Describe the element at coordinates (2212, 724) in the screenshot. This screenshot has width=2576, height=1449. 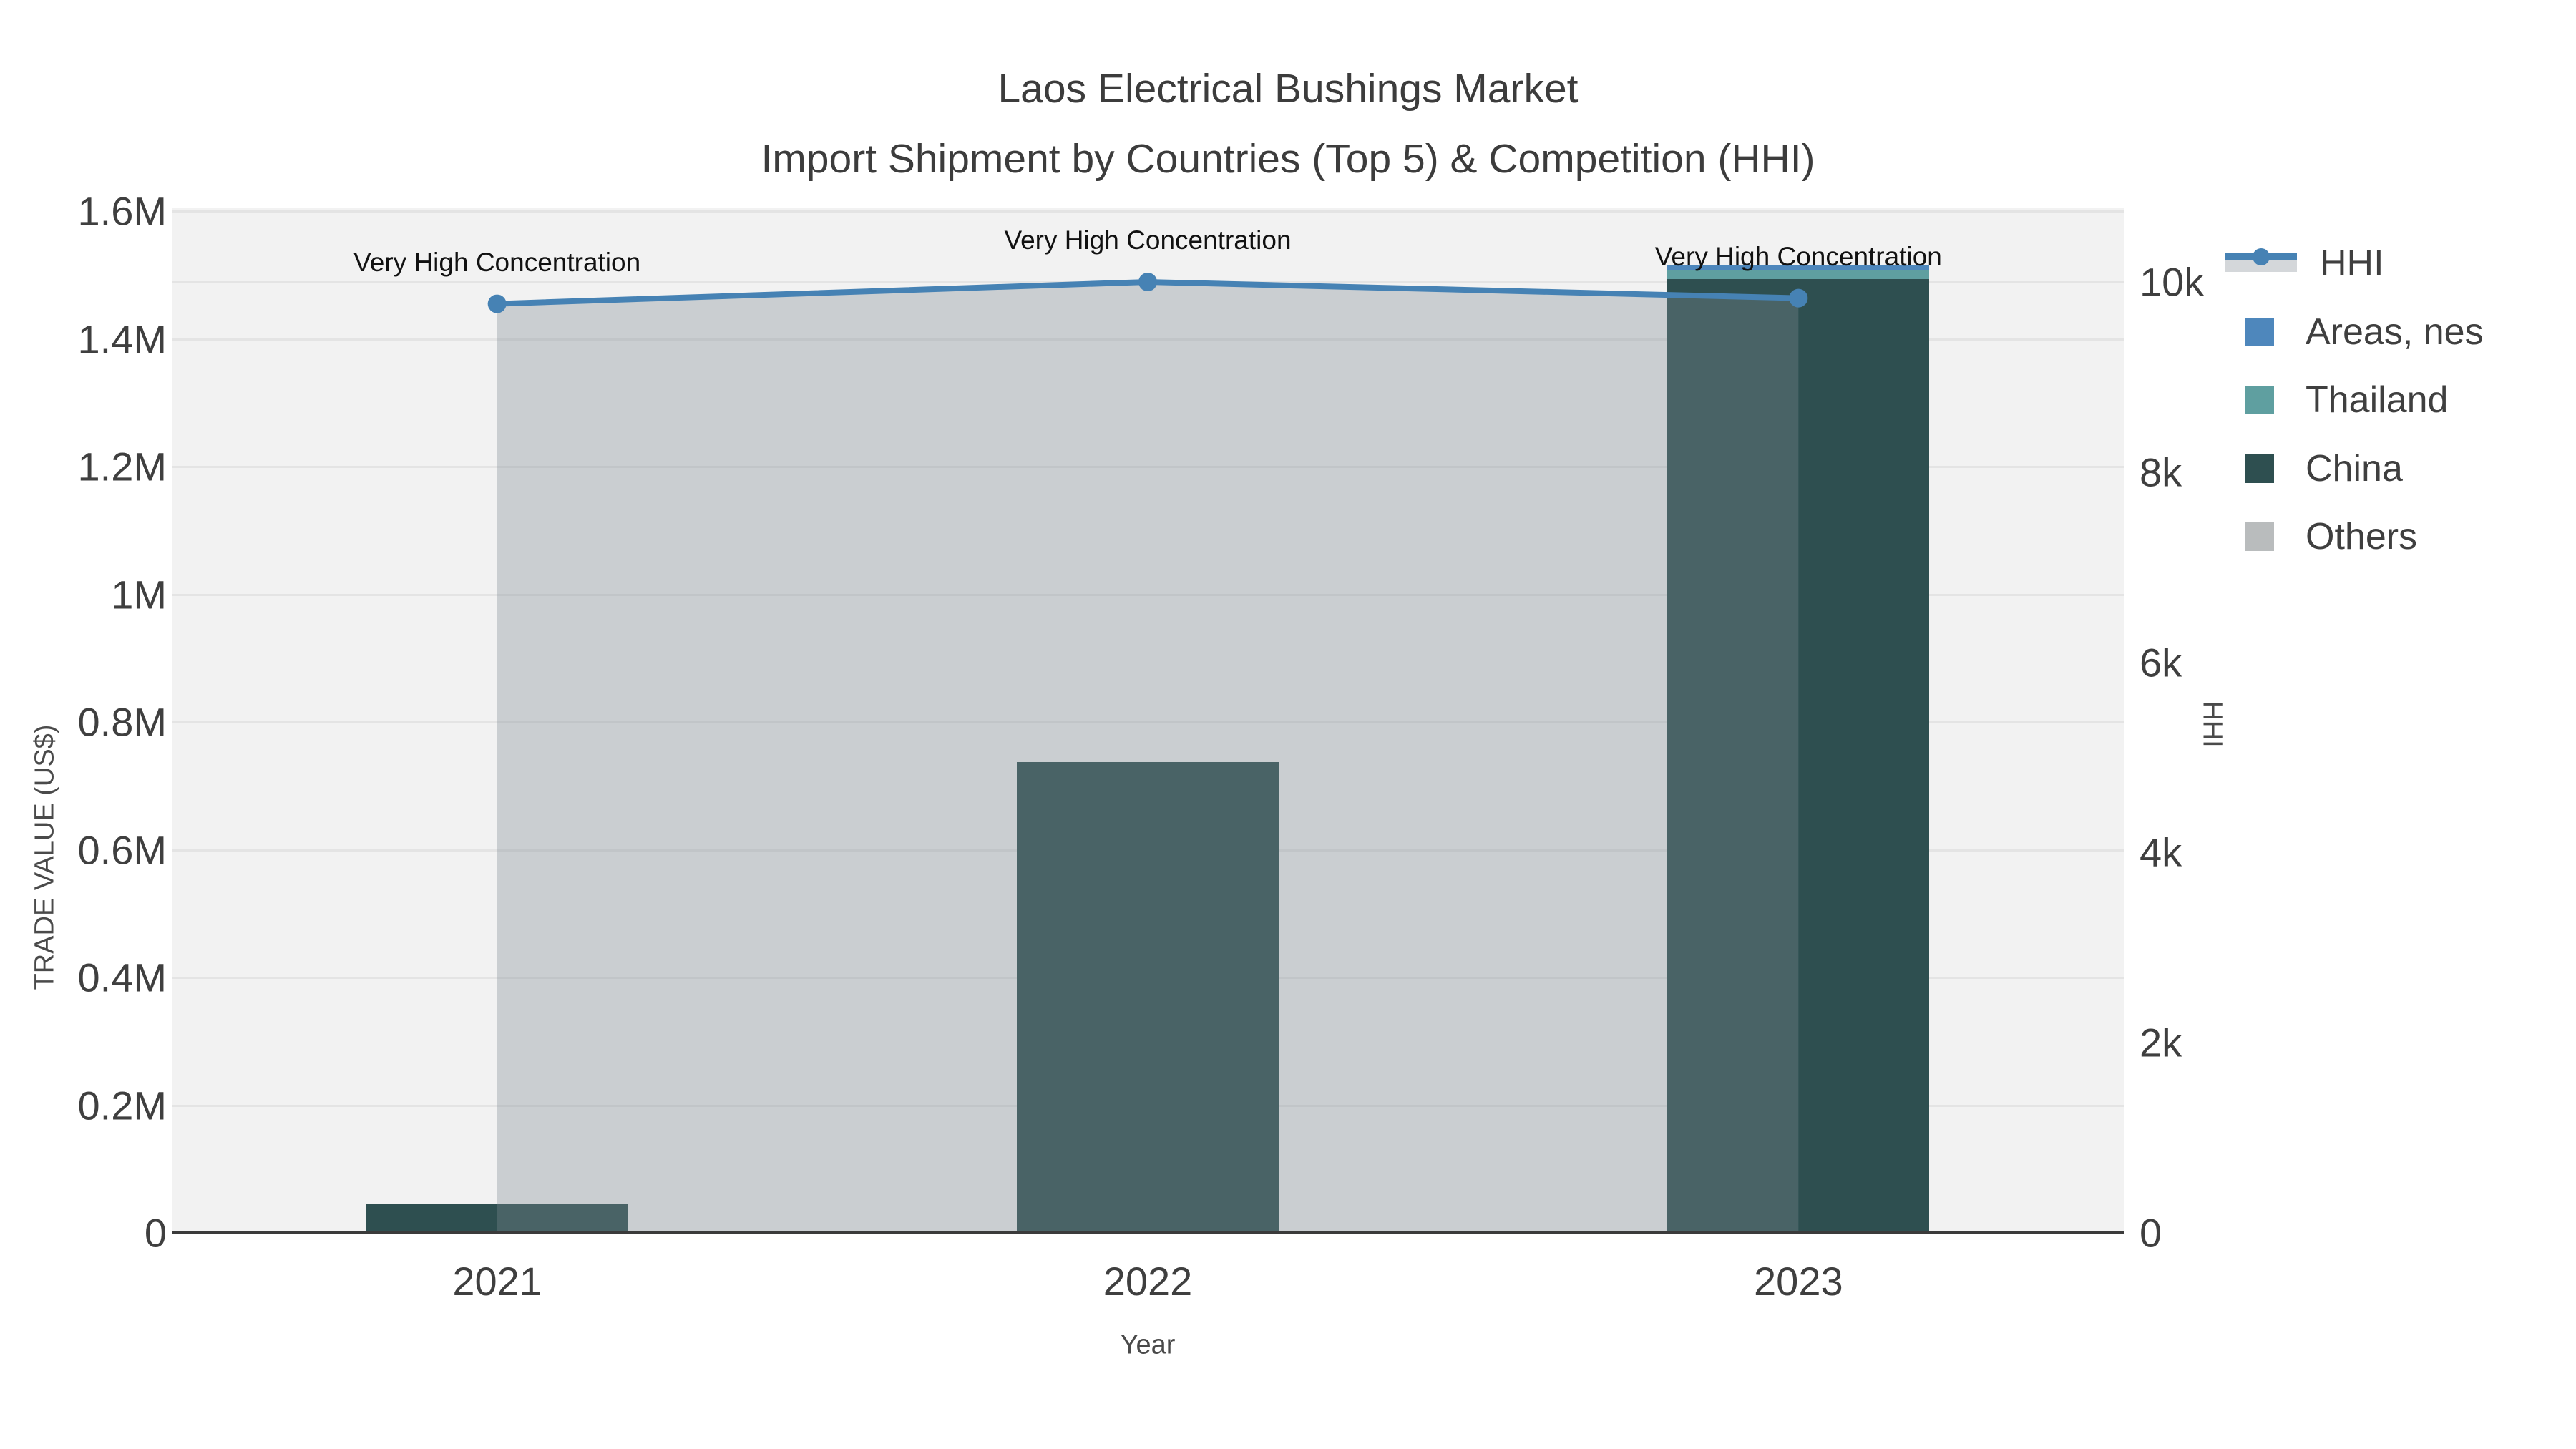
I see `right-axis-title: HHI` at that location.